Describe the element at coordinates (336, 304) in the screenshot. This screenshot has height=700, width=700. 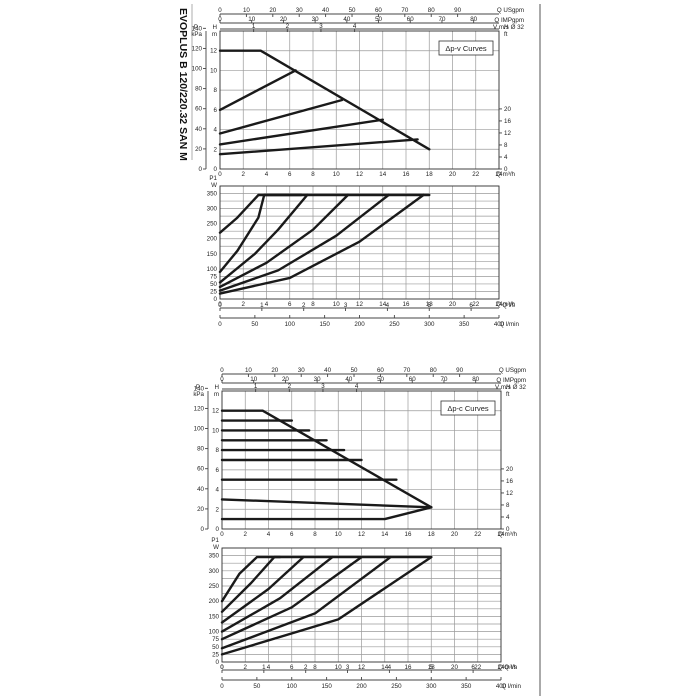
I see `power-x-tick-label: 10` at that location.